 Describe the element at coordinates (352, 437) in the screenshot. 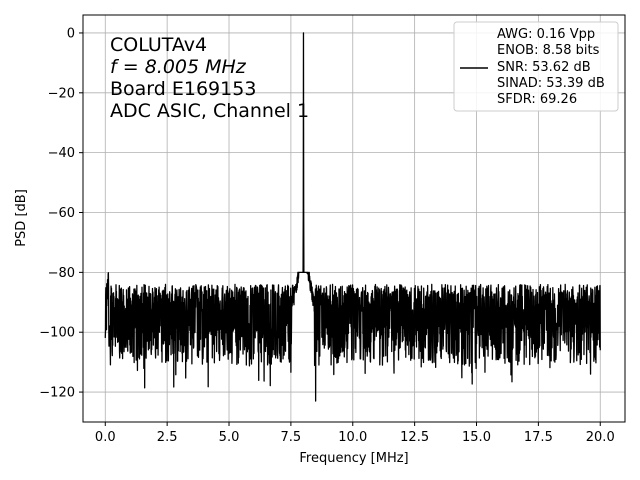

I see `x-tick-label: 10.0` at that location.